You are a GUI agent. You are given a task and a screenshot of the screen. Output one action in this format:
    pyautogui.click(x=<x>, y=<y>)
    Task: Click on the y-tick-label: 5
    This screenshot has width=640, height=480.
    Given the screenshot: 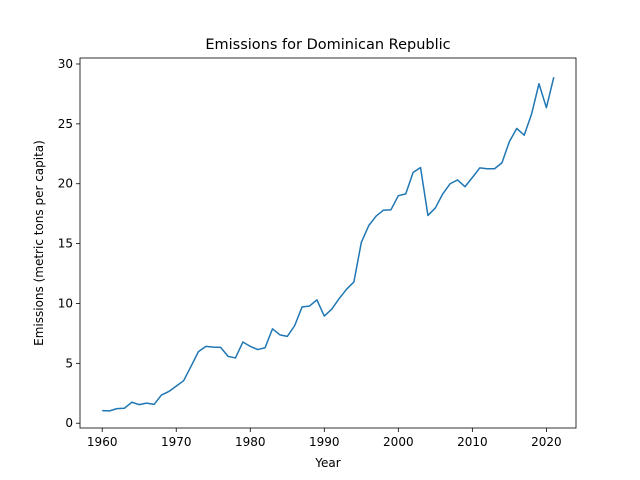 What is the action you would take?
    pyautogui.click(x=69, y=363)
    